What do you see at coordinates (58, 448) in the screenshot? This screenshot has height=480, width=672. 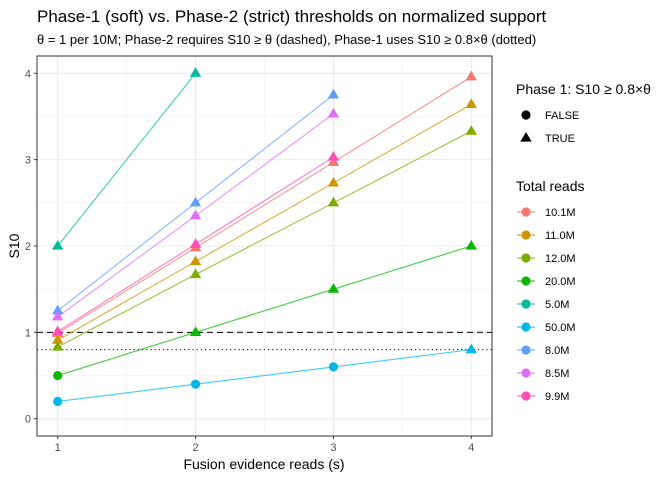 I see `x-tick-label: 1` at bounding box center [58, 448].